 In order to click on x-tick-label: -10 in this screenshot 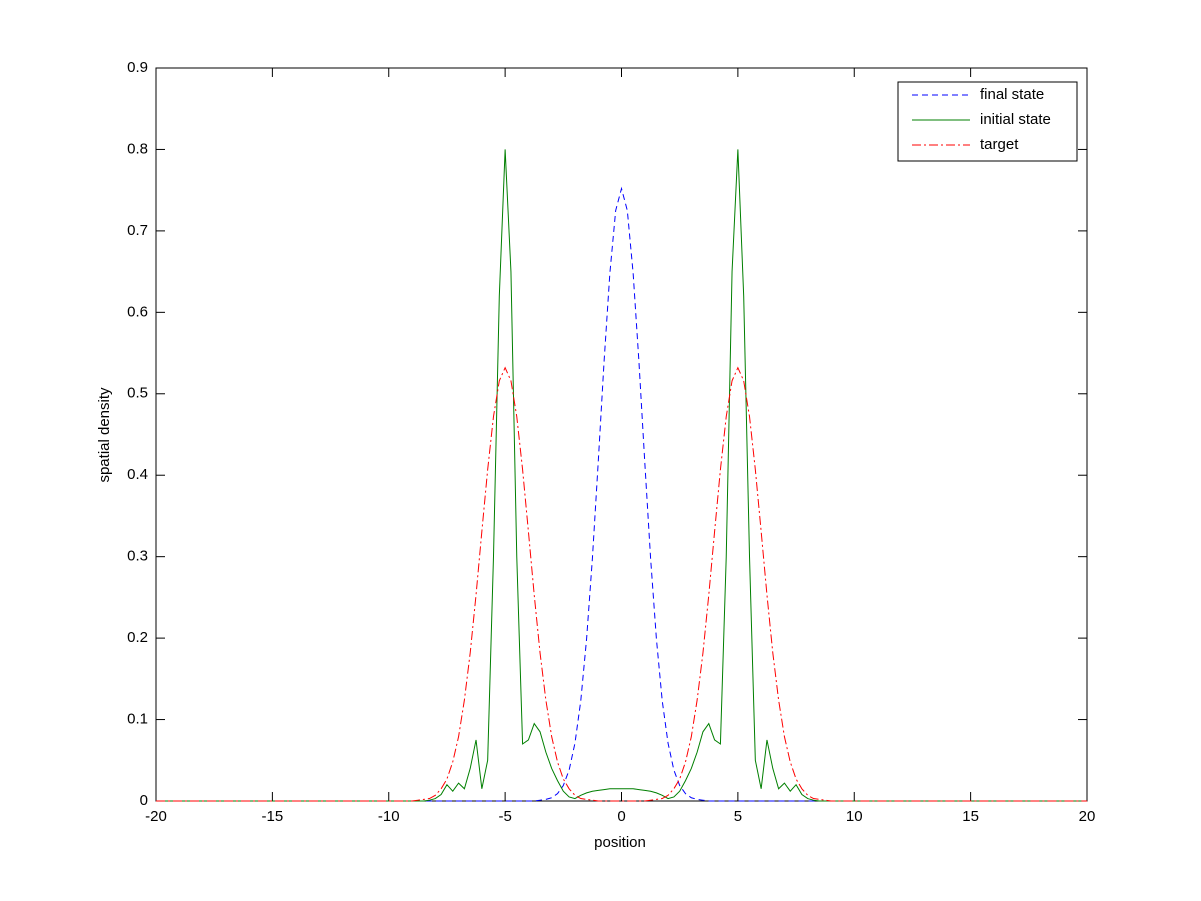, I will do `click(389, 816)`.